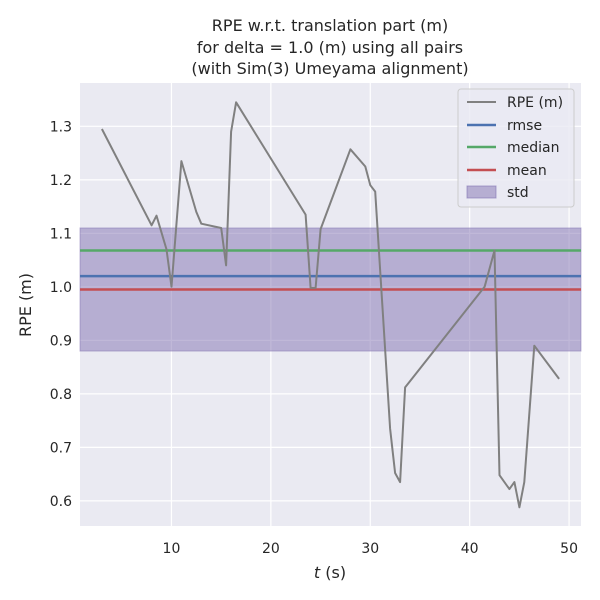 Image resolution: width=600 pixels, height=600 pixels. What do you see at coordinates (481, 192) in the screenshot?
I see `legend-swatch-std` at bounding box center [481, 192].